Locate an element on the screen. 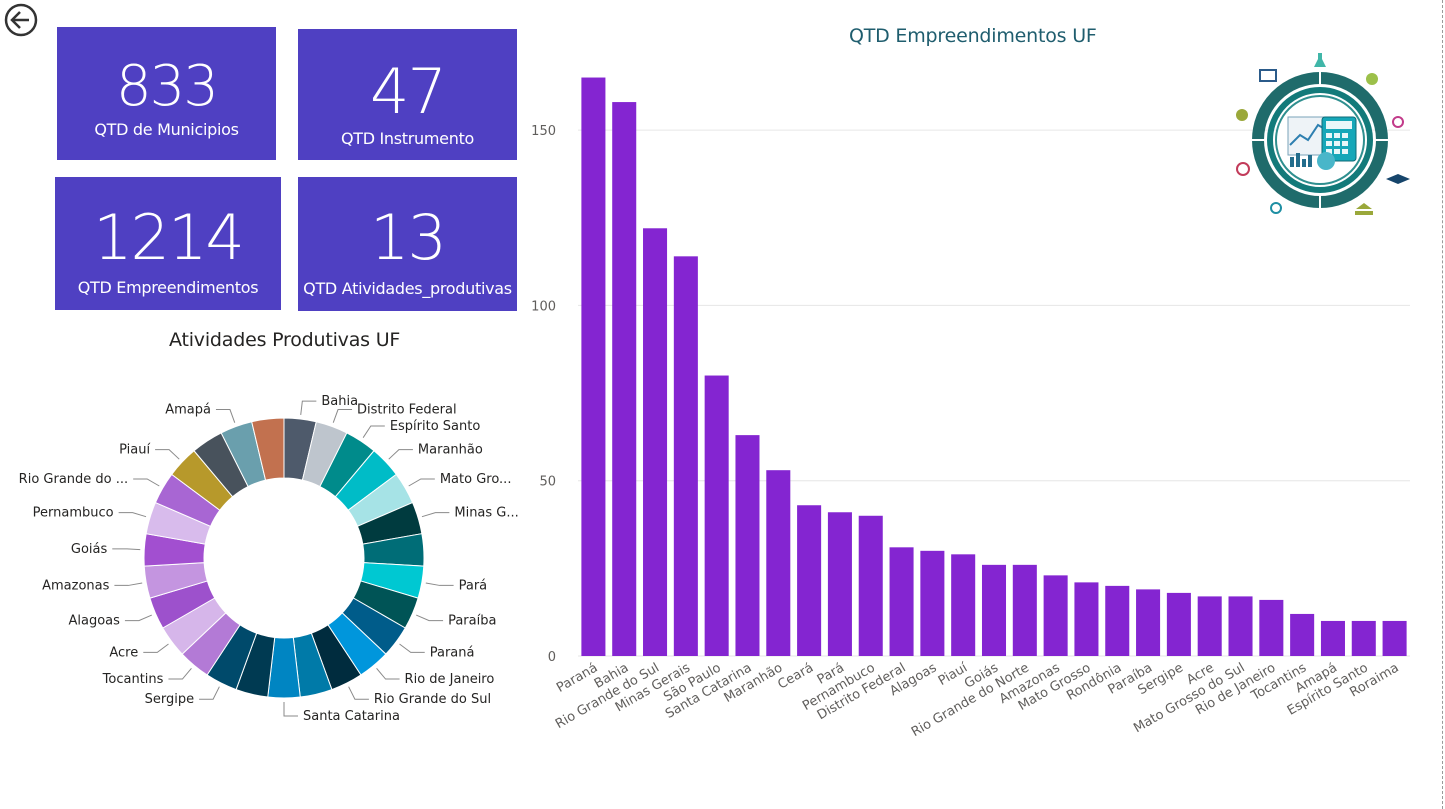 Image resolution: width=1445 pixels, height=809 pixels. y-tick-label: 100 is located at coordinates (543, 306).